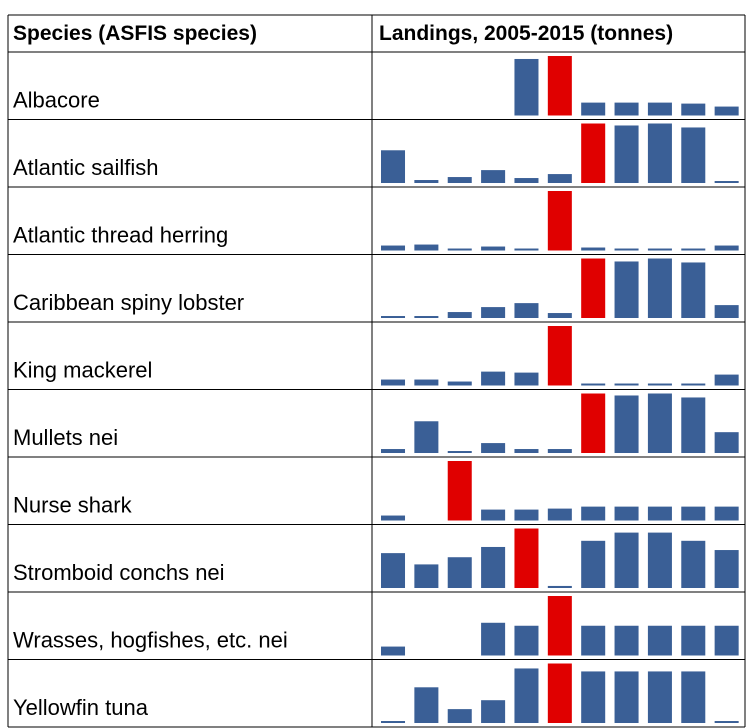  Describe the element at coordinates (150, 640) in the screenshot. I see `species-name: Wrasses, hogfishes, etc. nei` at that location.